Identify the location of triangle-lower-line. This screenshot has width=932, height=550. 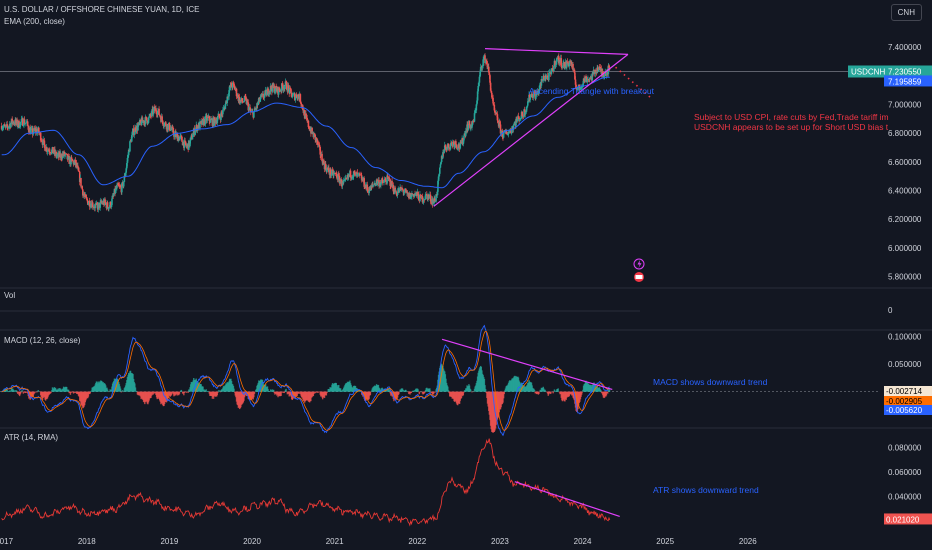
(531, 130).